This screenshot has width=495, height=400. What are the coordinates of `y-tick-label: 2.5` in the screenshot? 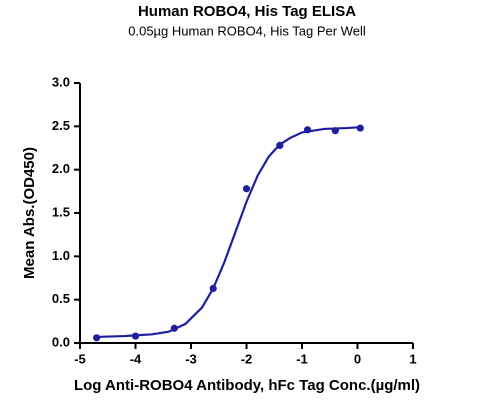 It's located at (61, 125).